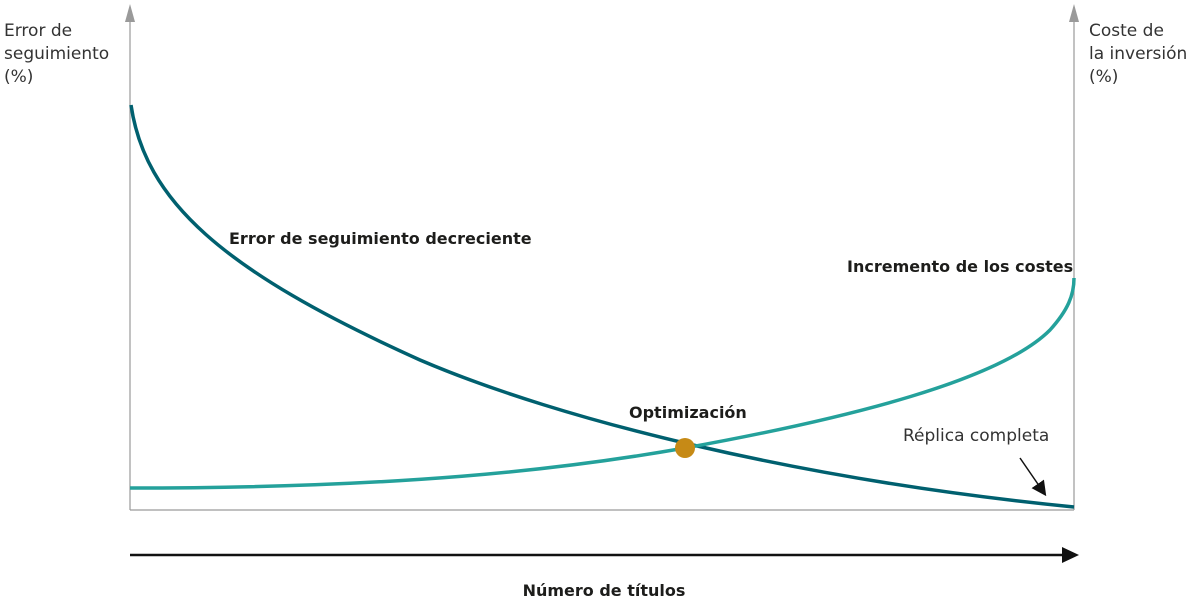  What do you see at coordinates (1074, 13) in the screenshot?
I see `right-axis-arrow-icon` at bounding box center [1074, 13].